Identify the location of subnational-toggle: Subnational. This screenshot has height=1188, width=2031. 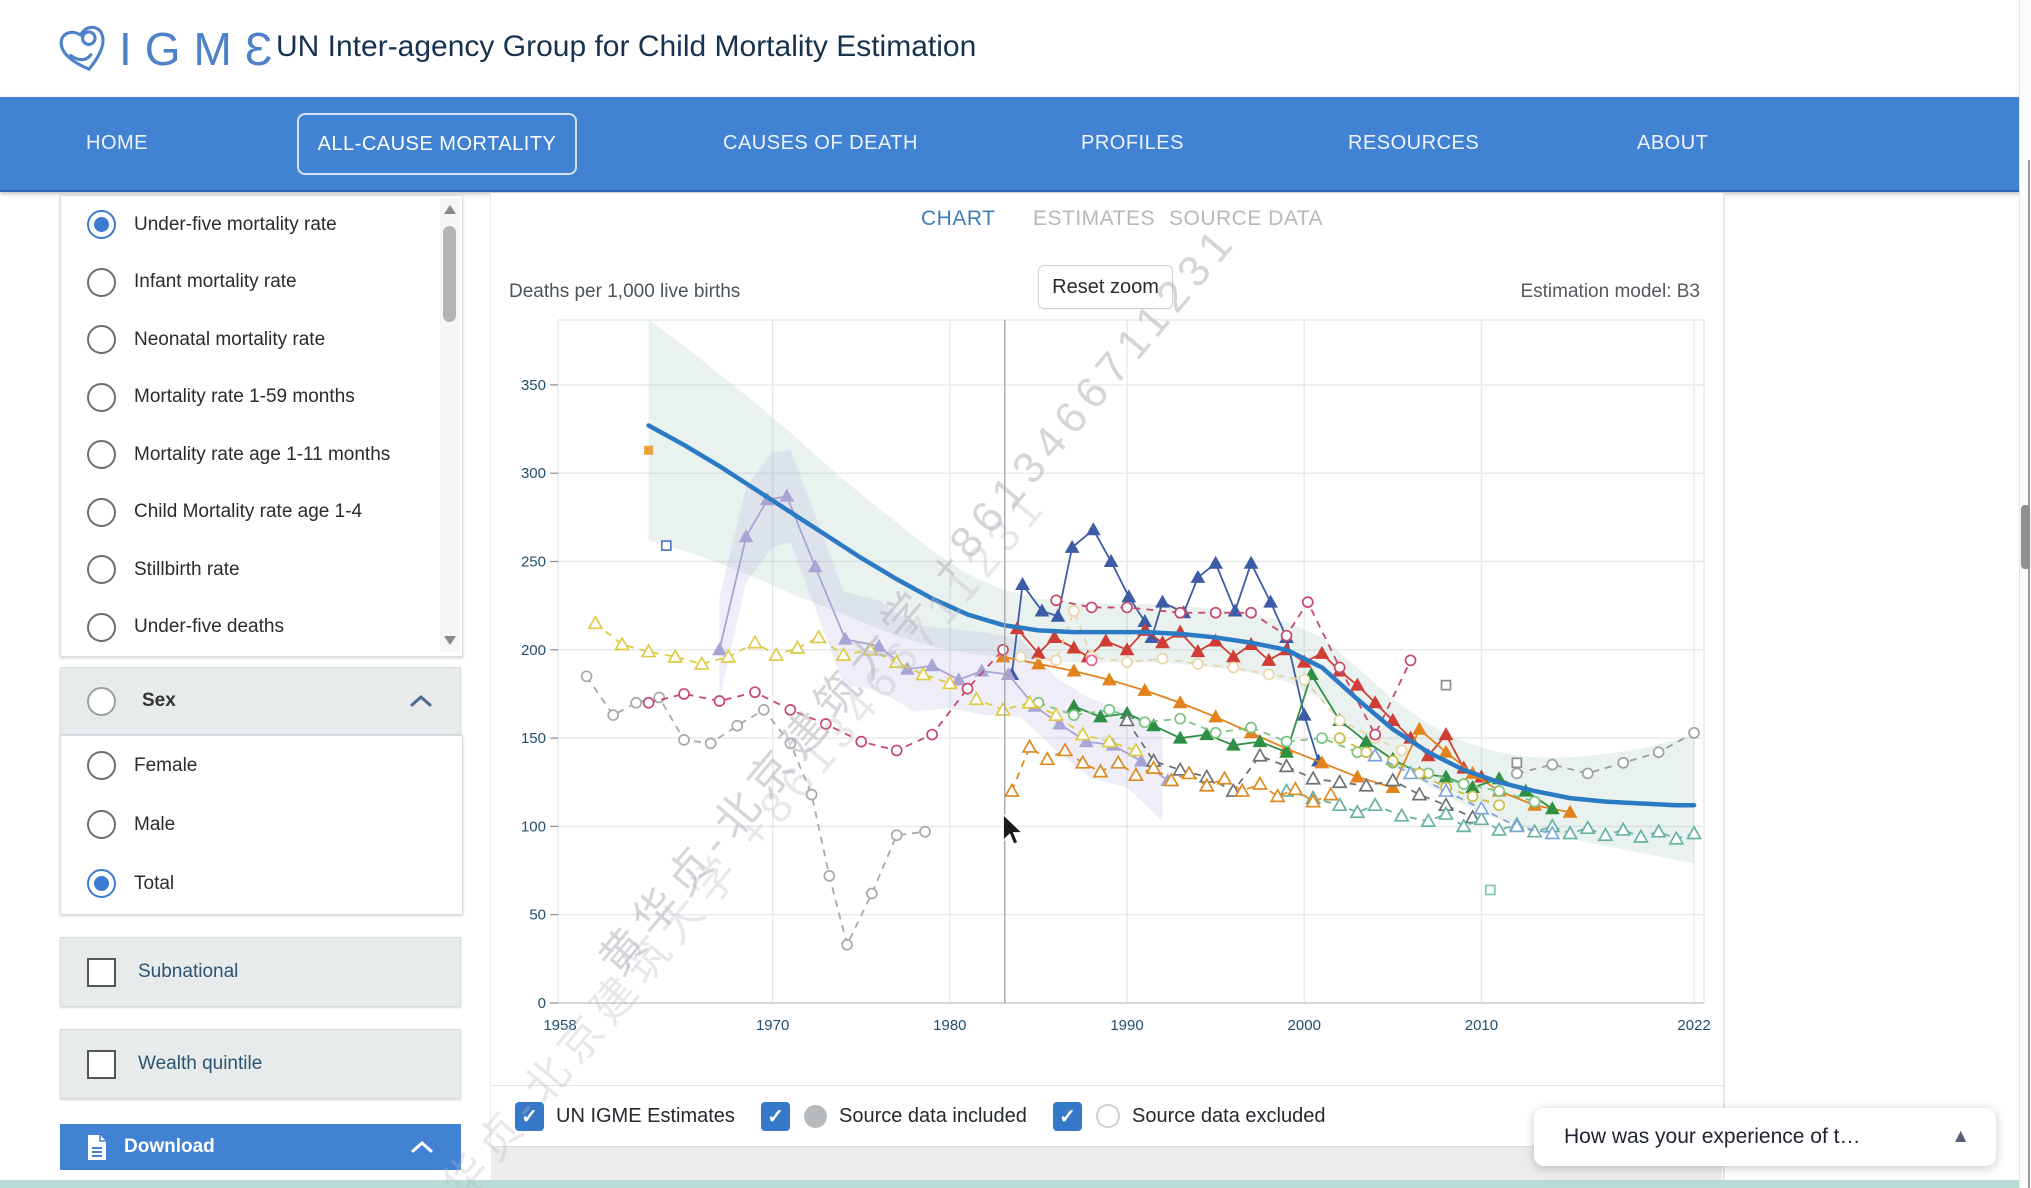
(260, 972).